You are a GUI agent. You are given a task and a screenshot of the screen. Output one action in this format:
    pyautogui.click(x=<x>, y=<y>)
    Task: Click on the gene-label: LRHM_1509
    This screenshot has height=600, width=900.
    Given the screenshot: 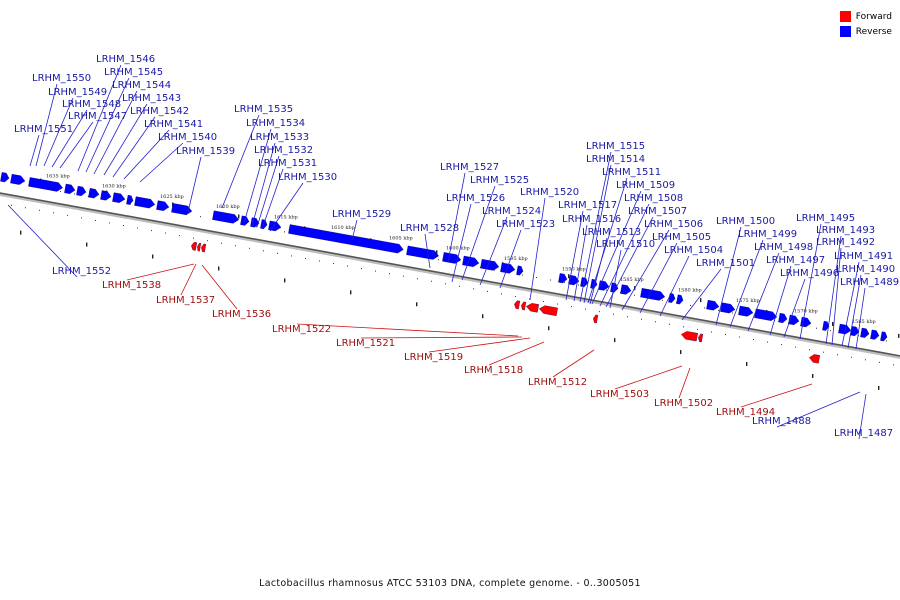 What is the action you would take?
    pyautogui.click(x=645, y=185)
    